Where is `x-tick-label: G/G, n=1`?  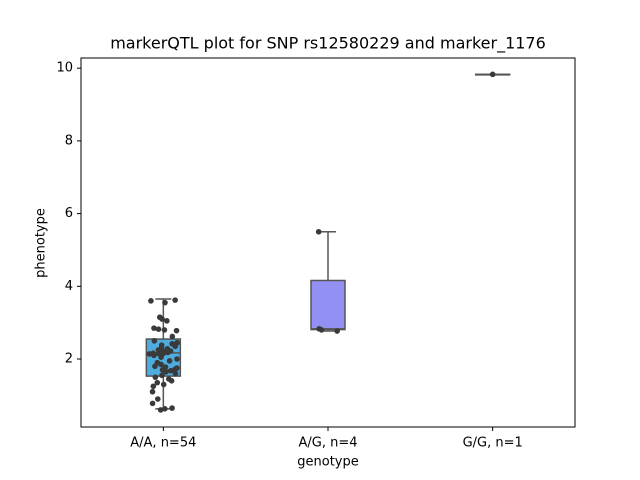
x-tick-label: G/G, n=1 is located at coordinates (493, 443).